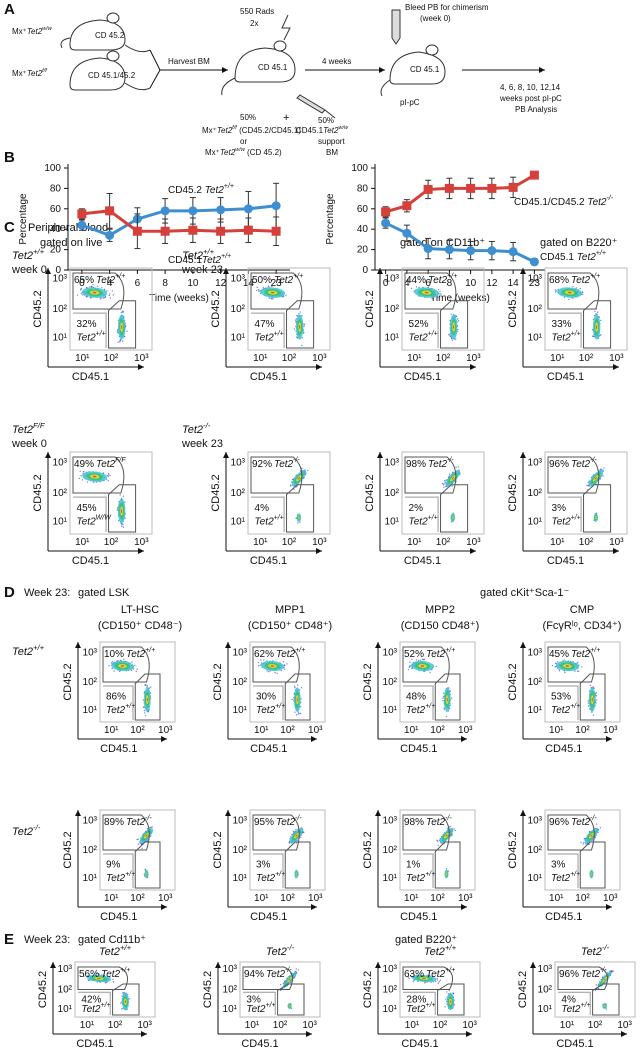 The image size is (644, 1050). What do you see at coordinates (201, 189) in the screenshot?
I see `series-label: CD45.2 Tet2+/+` at bounding box center [201, 189].